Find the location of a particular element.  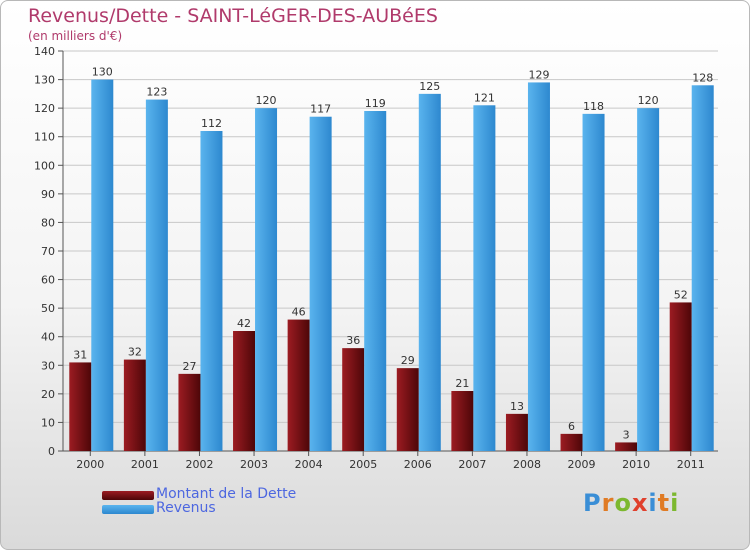

data-label-debt: 27 is located at coordinates (189, 366).